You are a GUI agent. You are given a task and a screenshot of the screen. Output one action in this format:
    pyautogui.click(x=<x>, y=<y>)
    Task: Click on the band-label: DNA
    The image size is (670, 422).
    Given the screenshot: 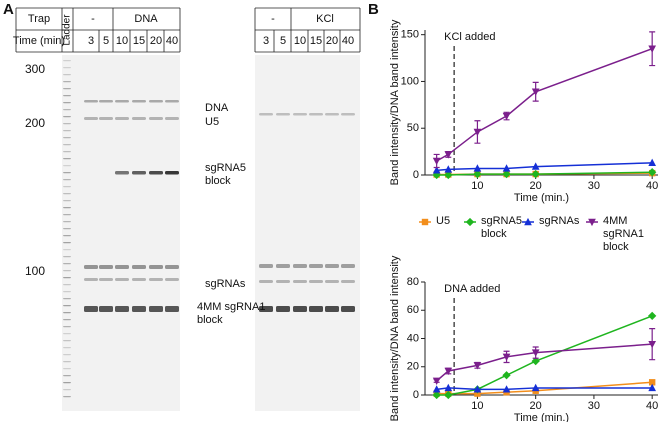 What is the action you would take?
    pyautogui.click(x=216, y=108)
    